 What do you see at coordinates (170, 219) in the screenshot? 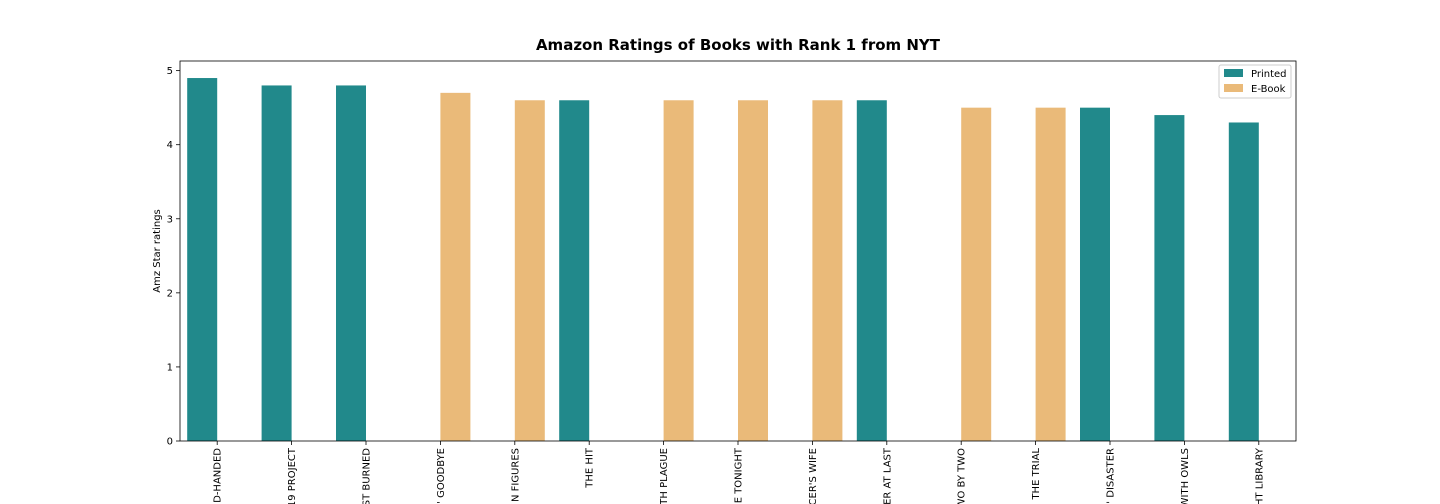
I see `y-tick-label: 3` at bounding box center [170, 219].